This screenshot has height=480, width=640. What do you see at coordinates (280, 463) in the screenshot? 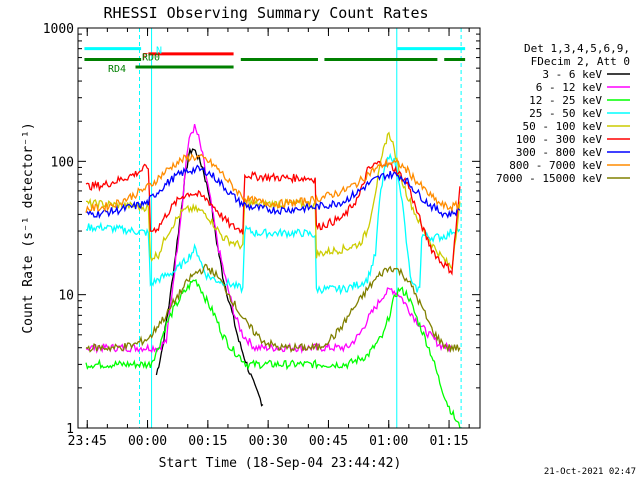
I see `x-axis-label: Start Time (18-Sep-04 23:44:42)` at bounding box center [280, 463].